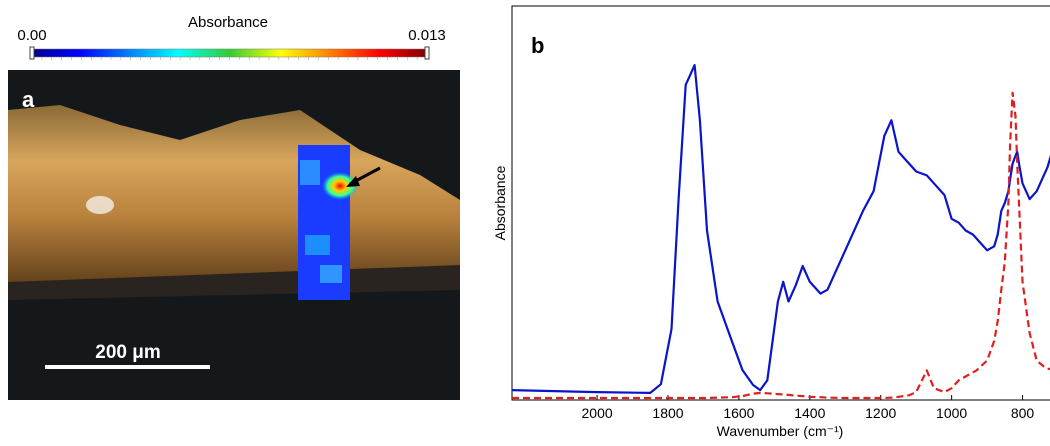 This screenshot has height=446, width=1050. What do you see at coordinates (597, 413) in the screenshot?
I see `x-tick-label: 2000` at bounding box center [597, 413].